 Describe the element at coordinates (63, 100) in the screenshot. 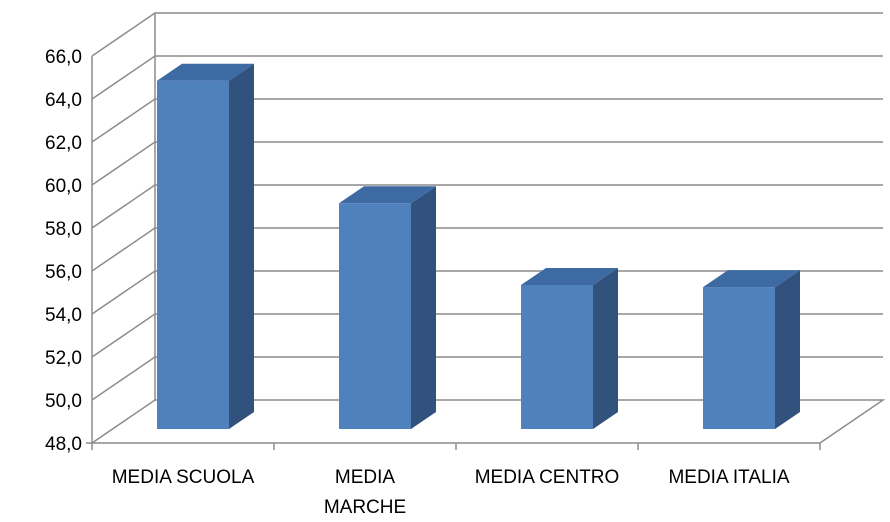

I see `y-tick-label: 64,0` at that location.